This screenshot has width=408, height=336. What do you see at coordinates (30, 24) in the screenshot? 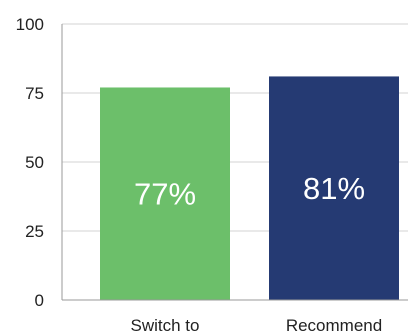
I see `y-tick-label: 100` at bounding box center [30, 24].